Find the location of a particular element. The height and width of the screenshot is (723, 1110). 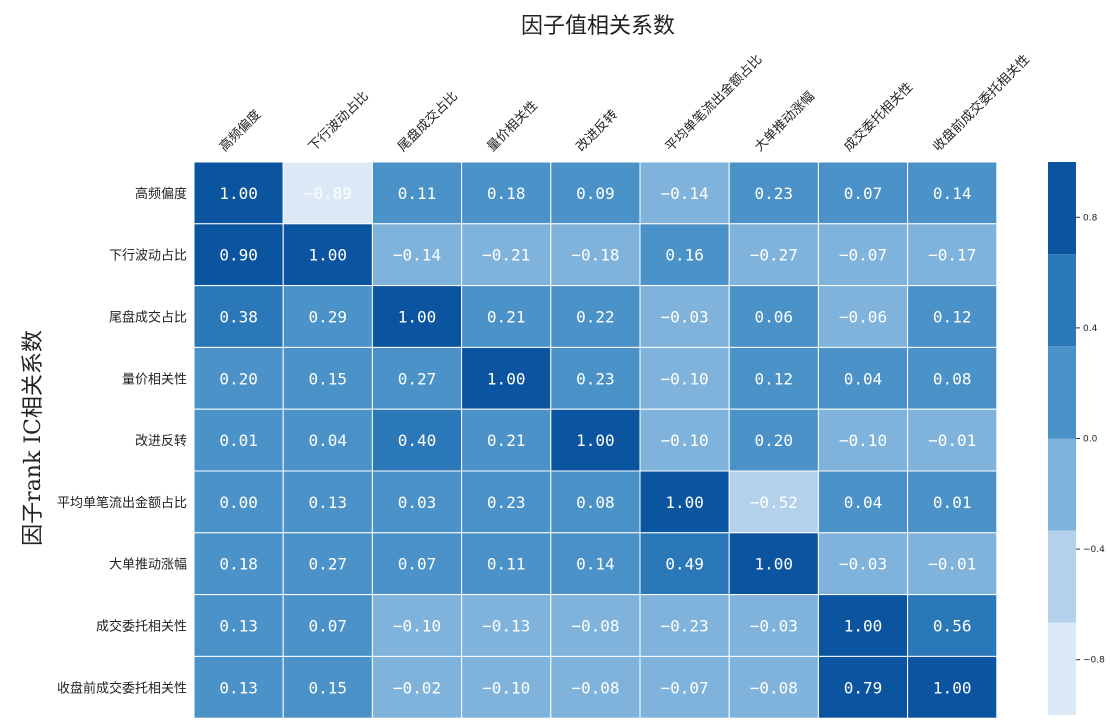

column-label: 尾盘成交占比 is located at coordinates (428, 121).